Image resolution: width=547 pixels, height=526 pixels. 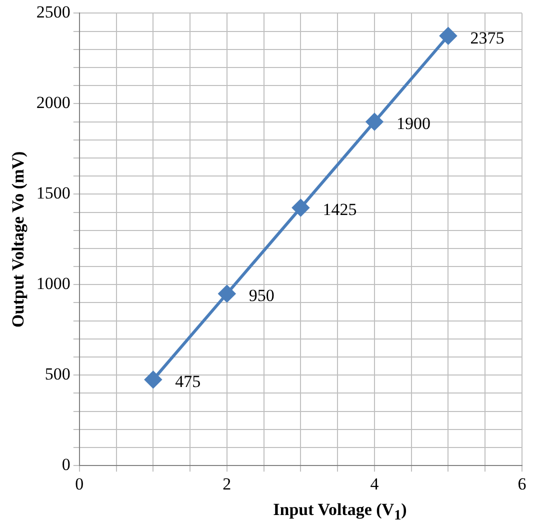 I want to click on x-tick-label: 6, so click(x=522, y=484).